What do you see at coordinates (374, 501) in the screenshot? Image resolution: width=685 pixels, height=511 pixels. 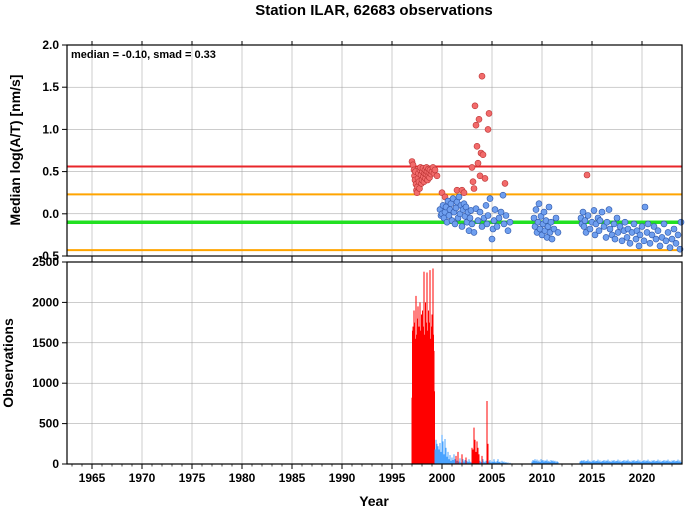 I see `x-axis-label: Year` at bounding box center [374, 501].